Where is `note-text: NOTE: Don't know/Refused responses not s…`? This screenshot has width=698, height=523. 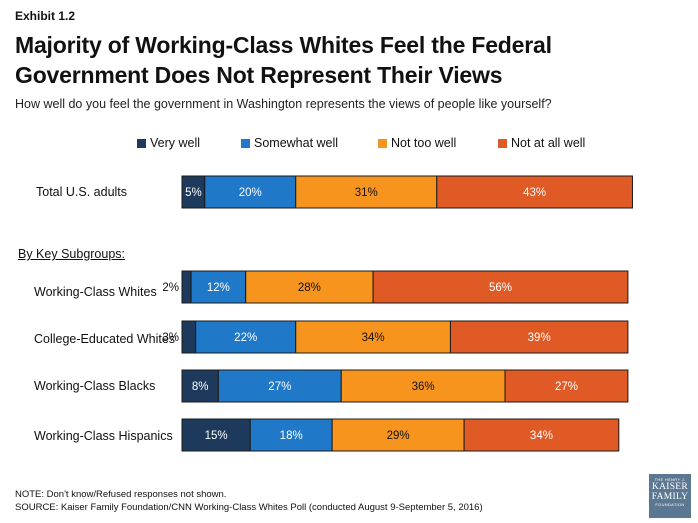
note-text: NOTE: Don't know/Refused responses not s… is located at coordinates (121, 494).